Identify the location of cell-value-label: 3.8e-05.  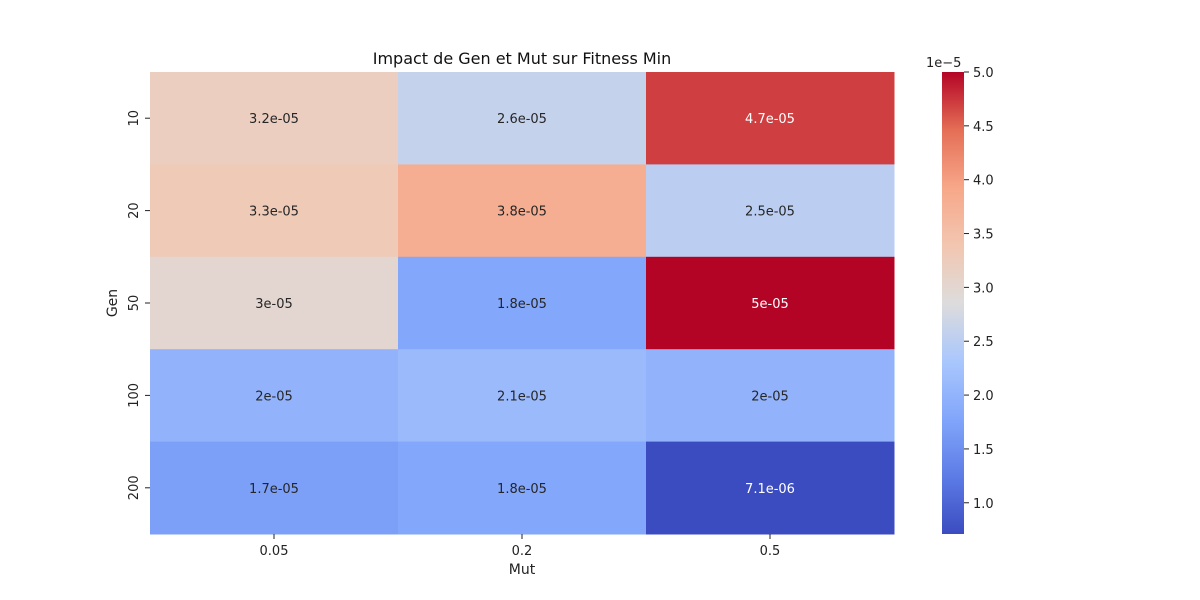
(522, 212).